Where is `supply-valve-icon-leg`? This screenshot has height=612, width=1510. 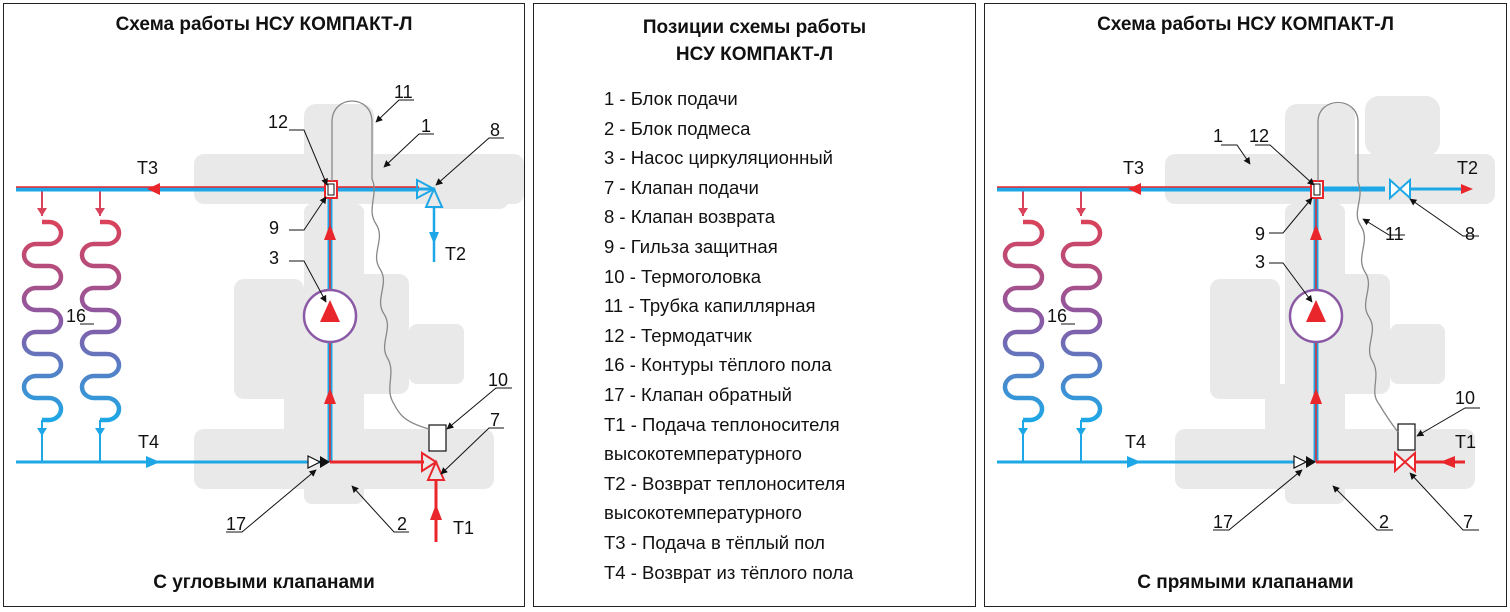
supply-valve-icon-leg is located at coordinates (436, 470).